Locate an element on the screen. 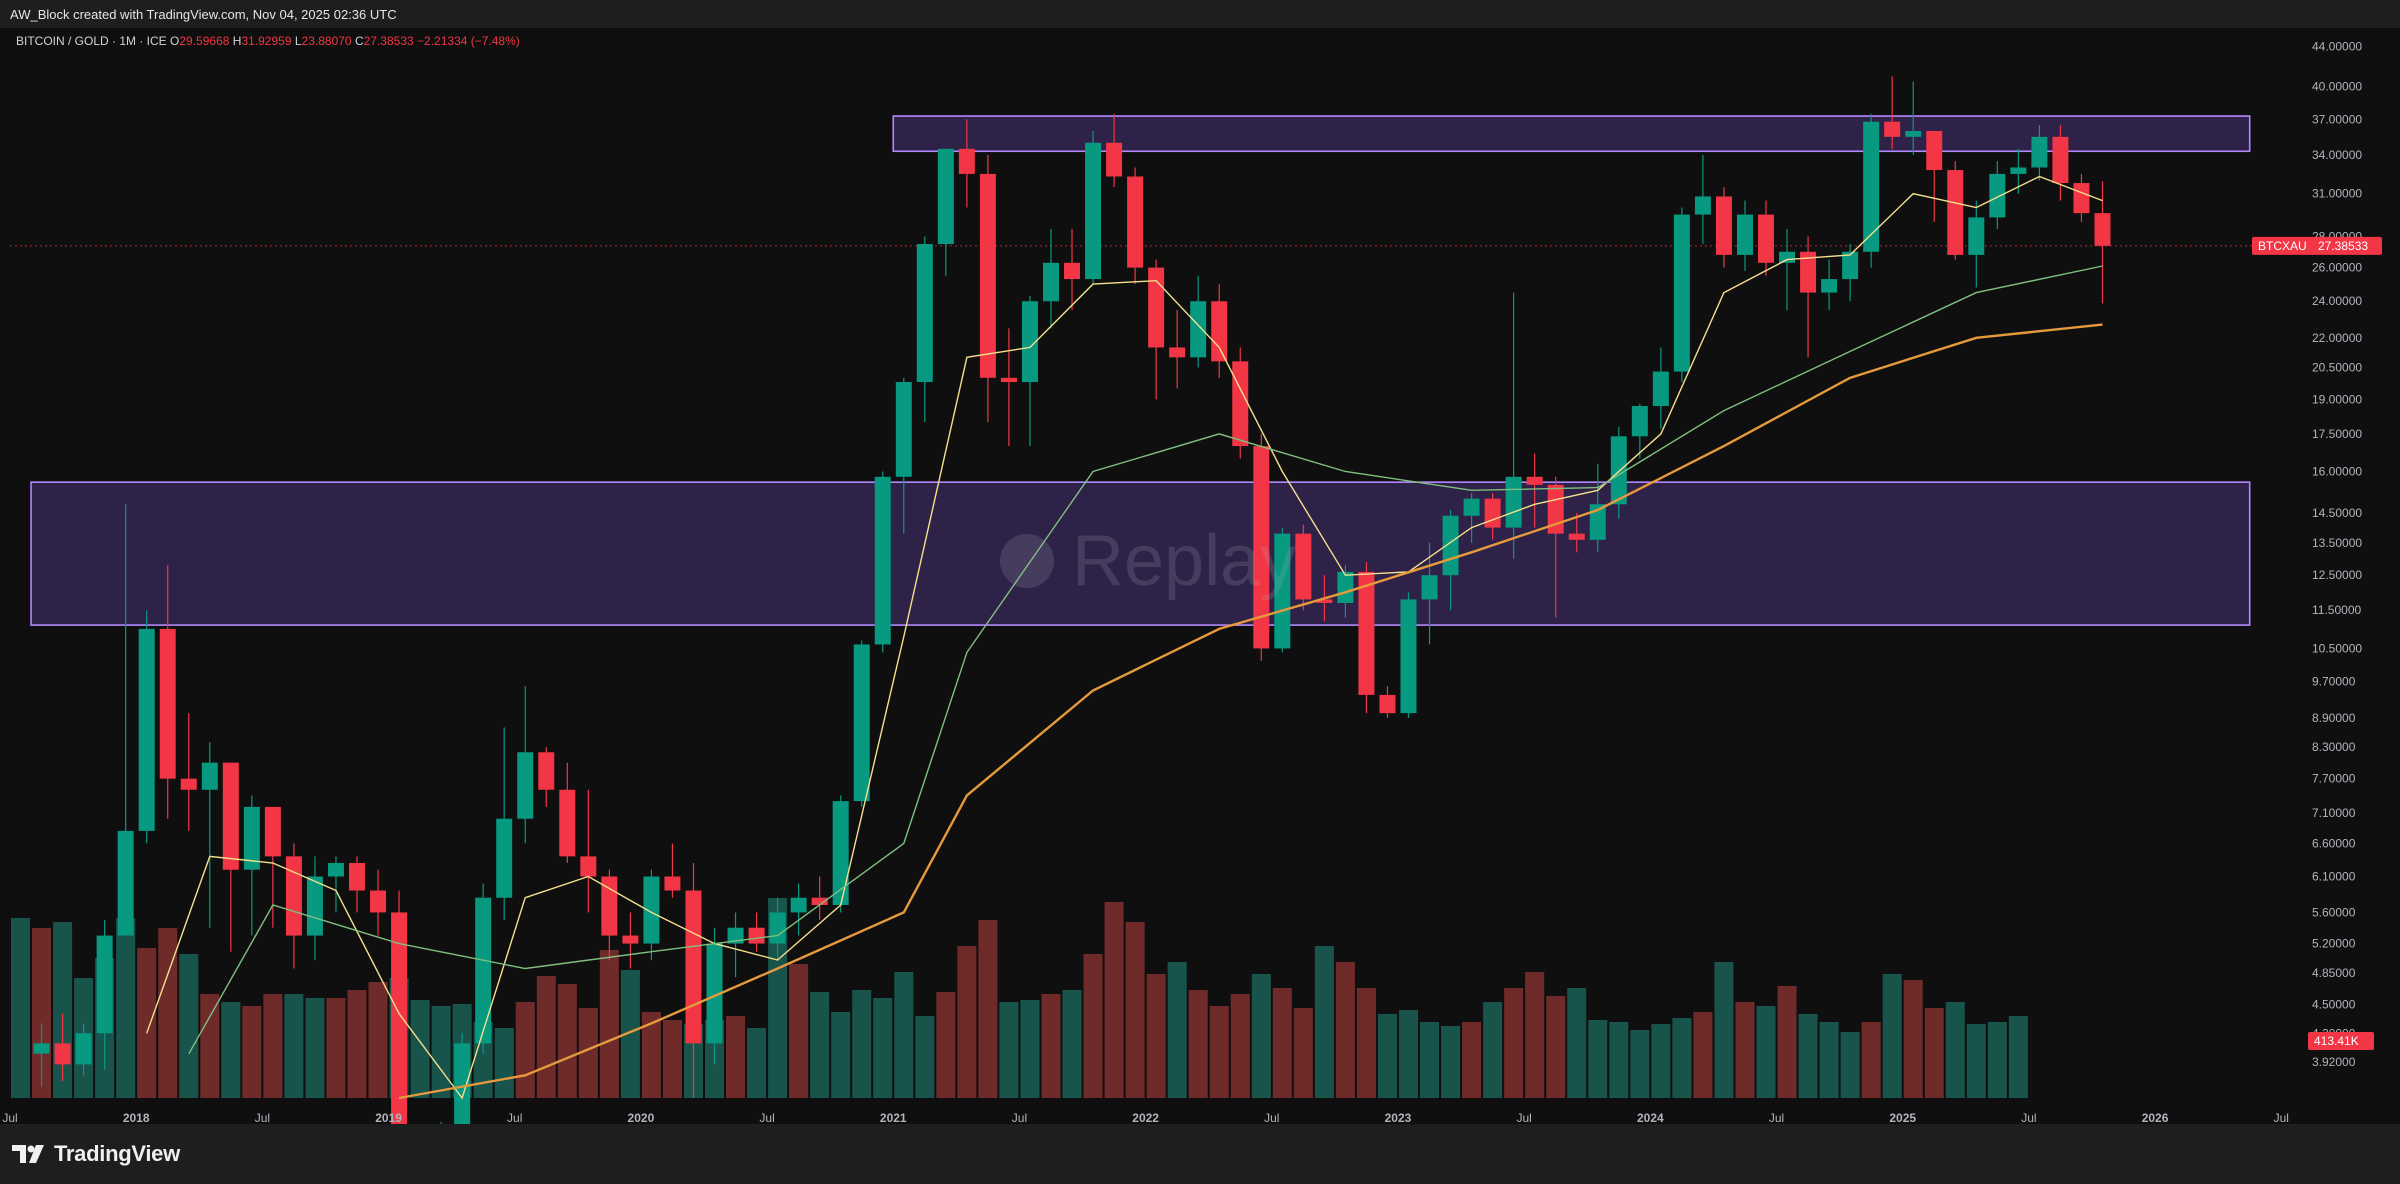 This screenshot has height=1184, width=2400. y-tick-label: 9.70000 is located at coordinates (2334, 682).